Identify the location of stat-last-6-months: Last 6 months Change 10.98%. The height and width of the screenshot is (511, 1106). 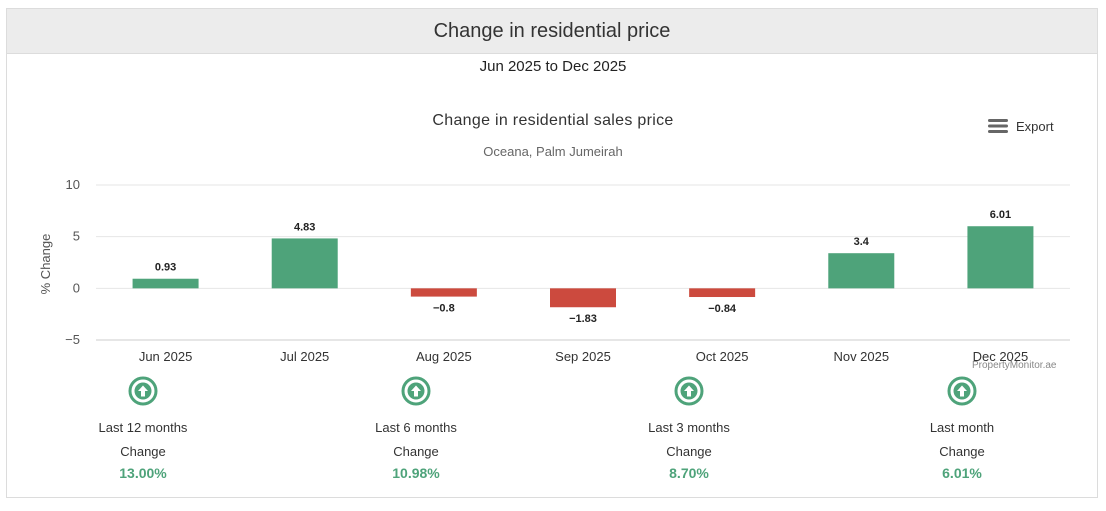
(416, 428).